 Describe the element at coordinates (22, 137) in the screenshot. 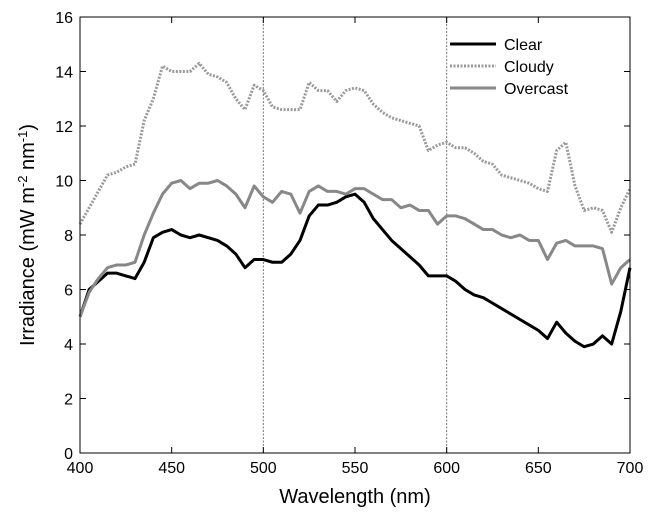

I see `y-axis-label-part: -1` at that location.